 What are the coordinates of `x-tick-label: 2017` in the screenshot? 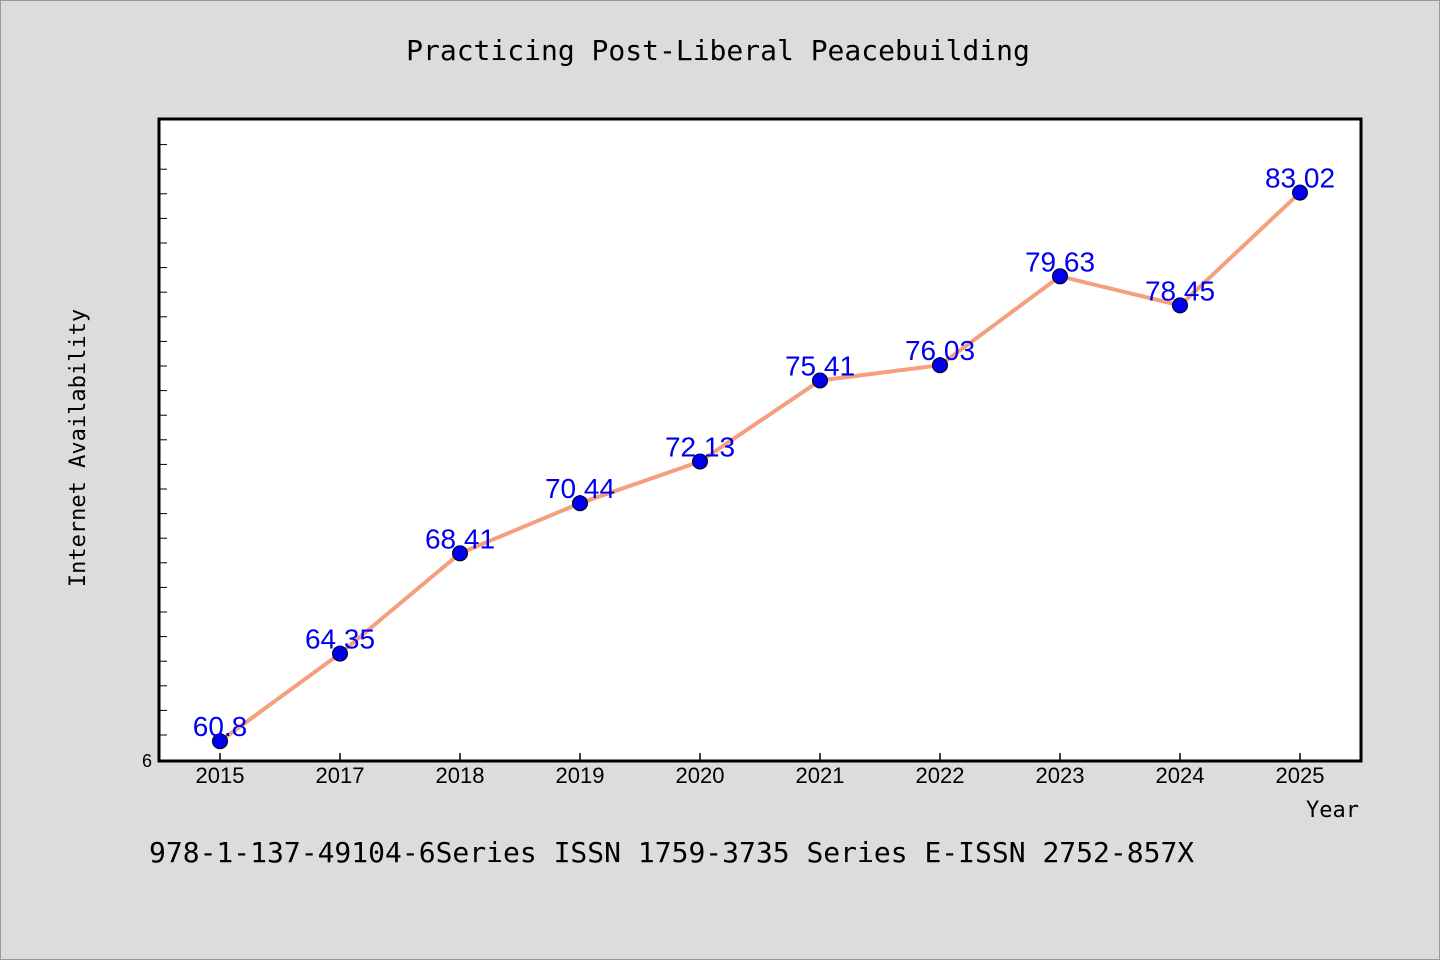 It's located at (340, 775).